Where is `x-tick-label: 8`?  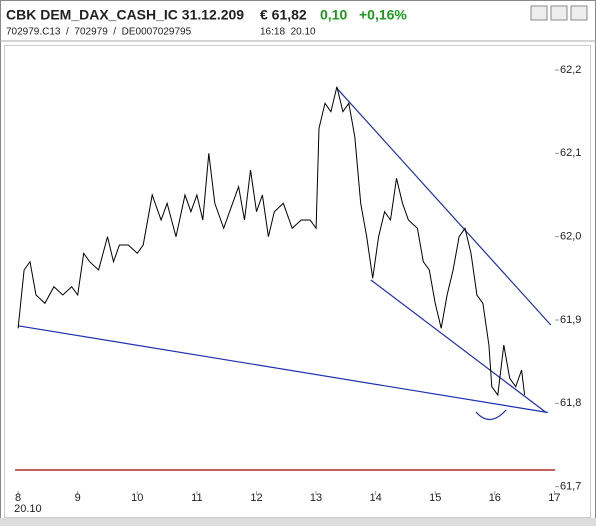 x-tick-label: 8 is located at coordinates (18, 498).